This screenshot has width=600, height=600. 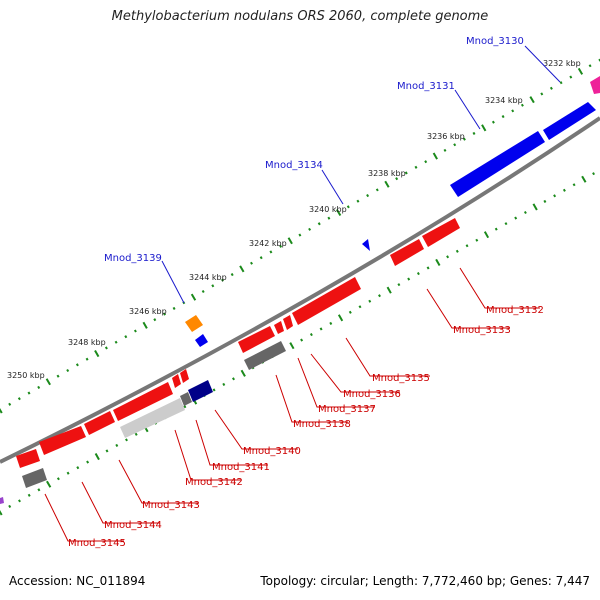 What do you see at coordinates (372, 394) in the screenshot?
I see `label-mnod-3136: Mnod_3136` at bounding box center [372, 394].